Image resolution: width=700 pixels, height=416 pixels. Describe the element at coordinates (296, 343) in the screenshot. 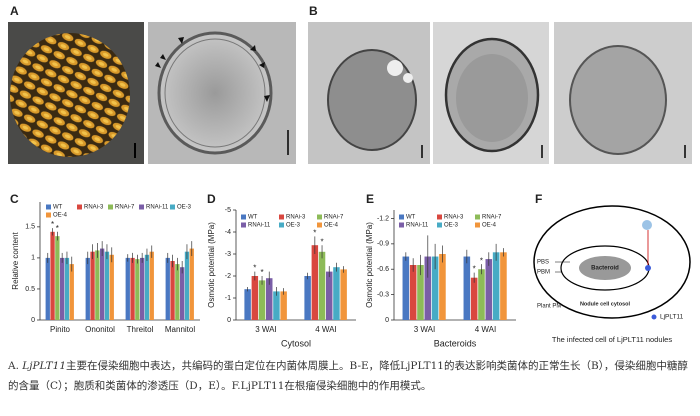

I see `x-axis-title: Cytosol` at that location.